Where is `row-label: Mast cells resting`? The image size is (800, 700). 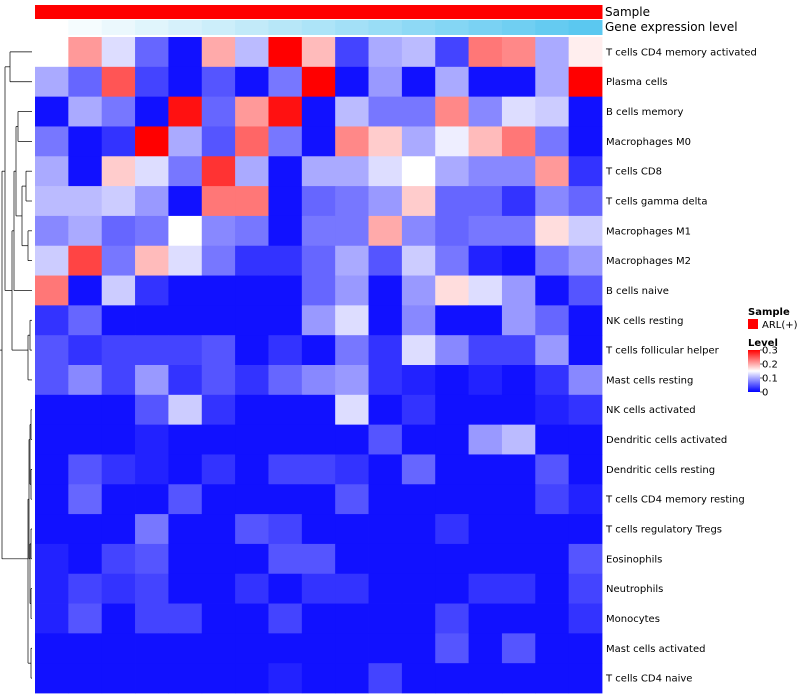
row-label: Mast cells resting is located at coordinates (649, 380).